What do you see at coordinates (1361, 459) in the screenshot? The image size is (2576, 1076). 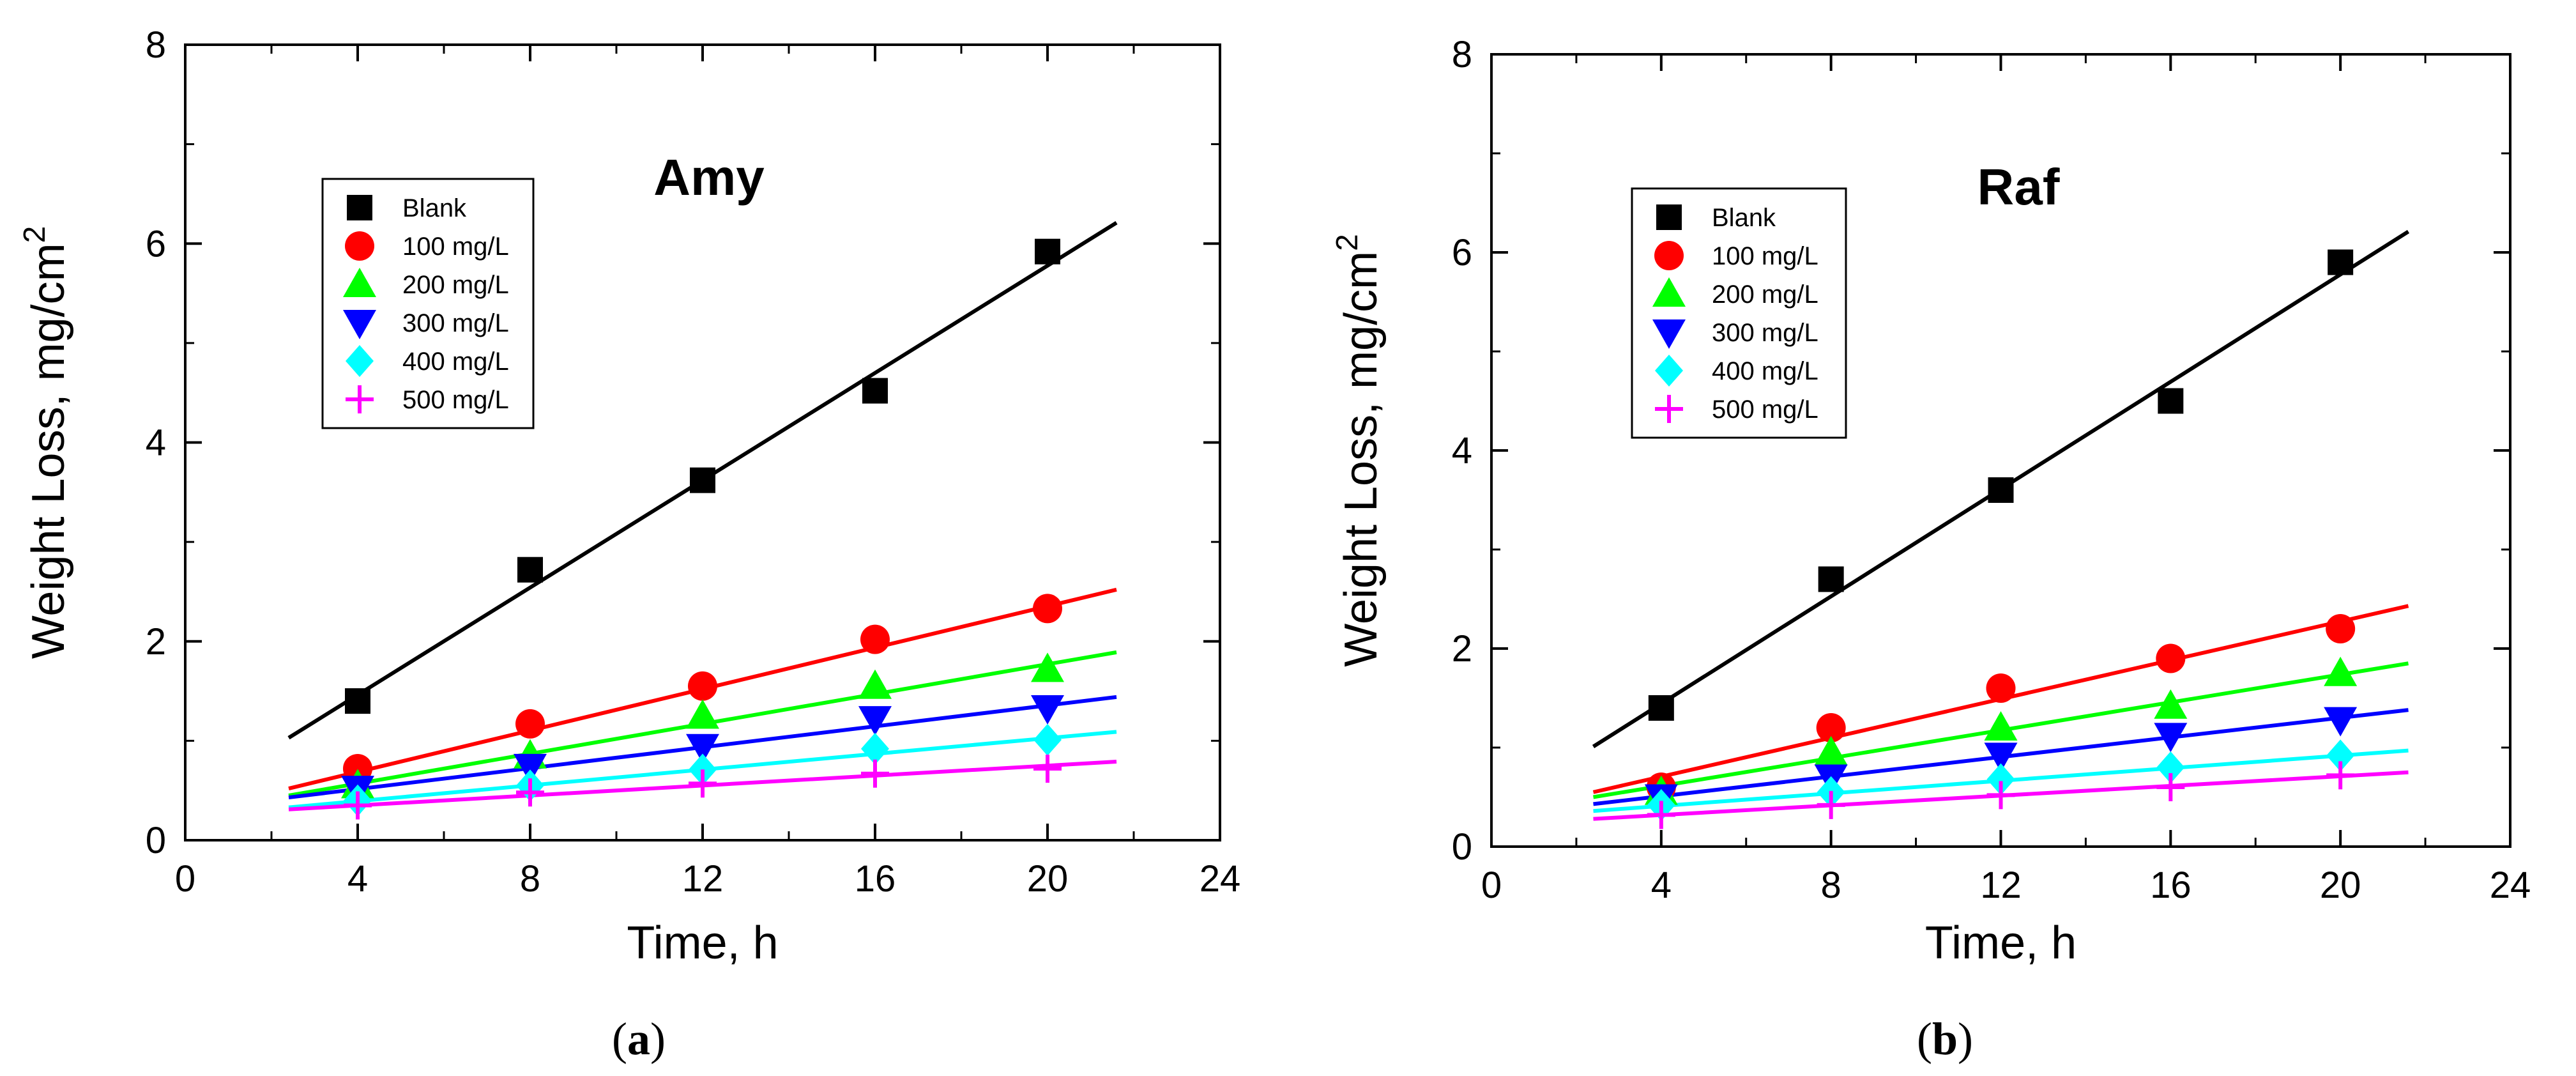 I see `y-axis-title-main: Weight Loss, mg/cm` at bounding box center [1361, 459].